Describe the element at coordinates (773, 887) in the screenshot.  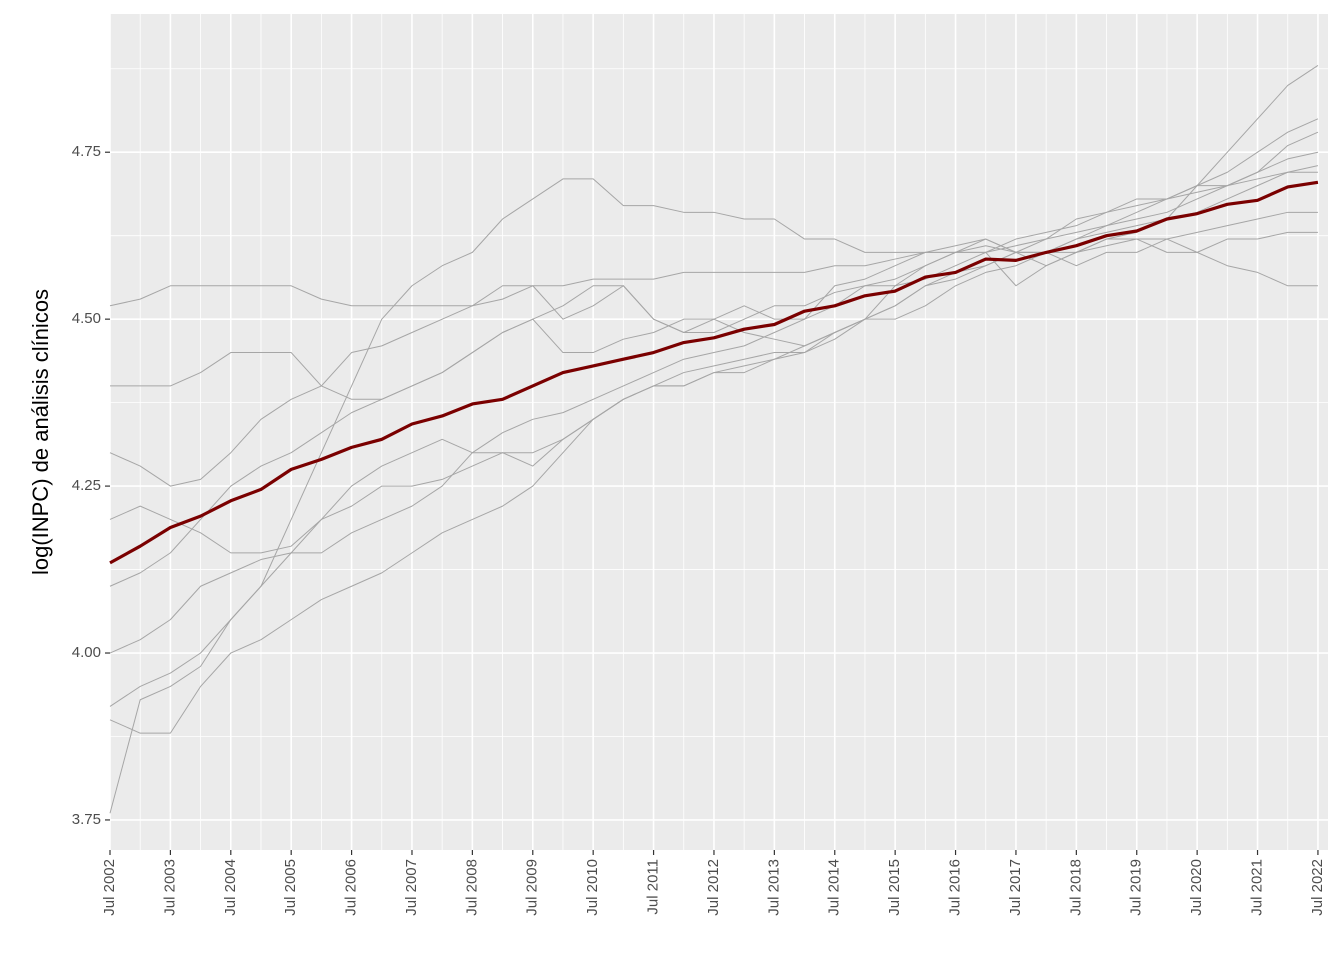
I see `x-tick-label: Jul 2013` at that location.